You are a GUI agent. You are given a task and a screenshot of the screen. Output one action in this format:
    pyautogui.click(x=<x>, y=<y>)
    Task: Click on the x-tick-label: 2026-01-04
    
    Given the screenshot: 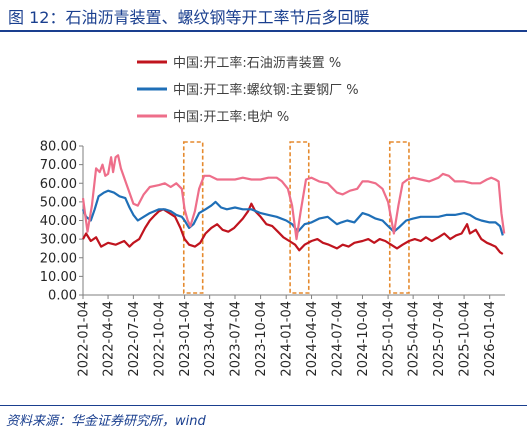 What is the action you would take?
    pyautogui.click(x=490, y=339)
    